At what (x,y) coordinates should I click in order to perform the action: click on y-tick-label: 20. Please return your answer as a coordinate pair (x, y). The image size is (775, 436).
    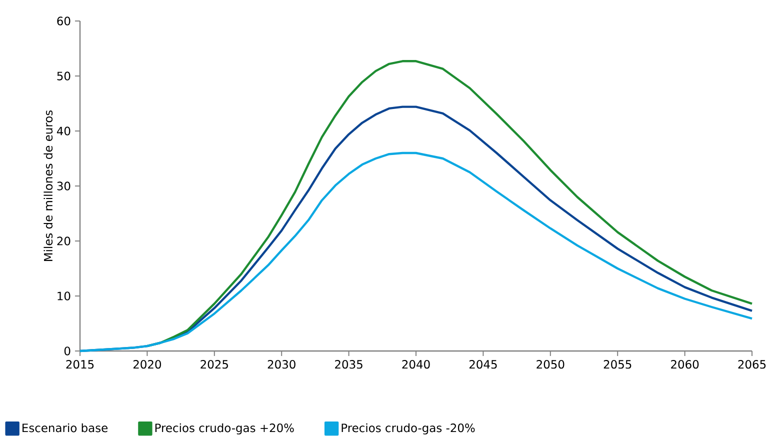
    Looking at the image, I should click on (63, 241).